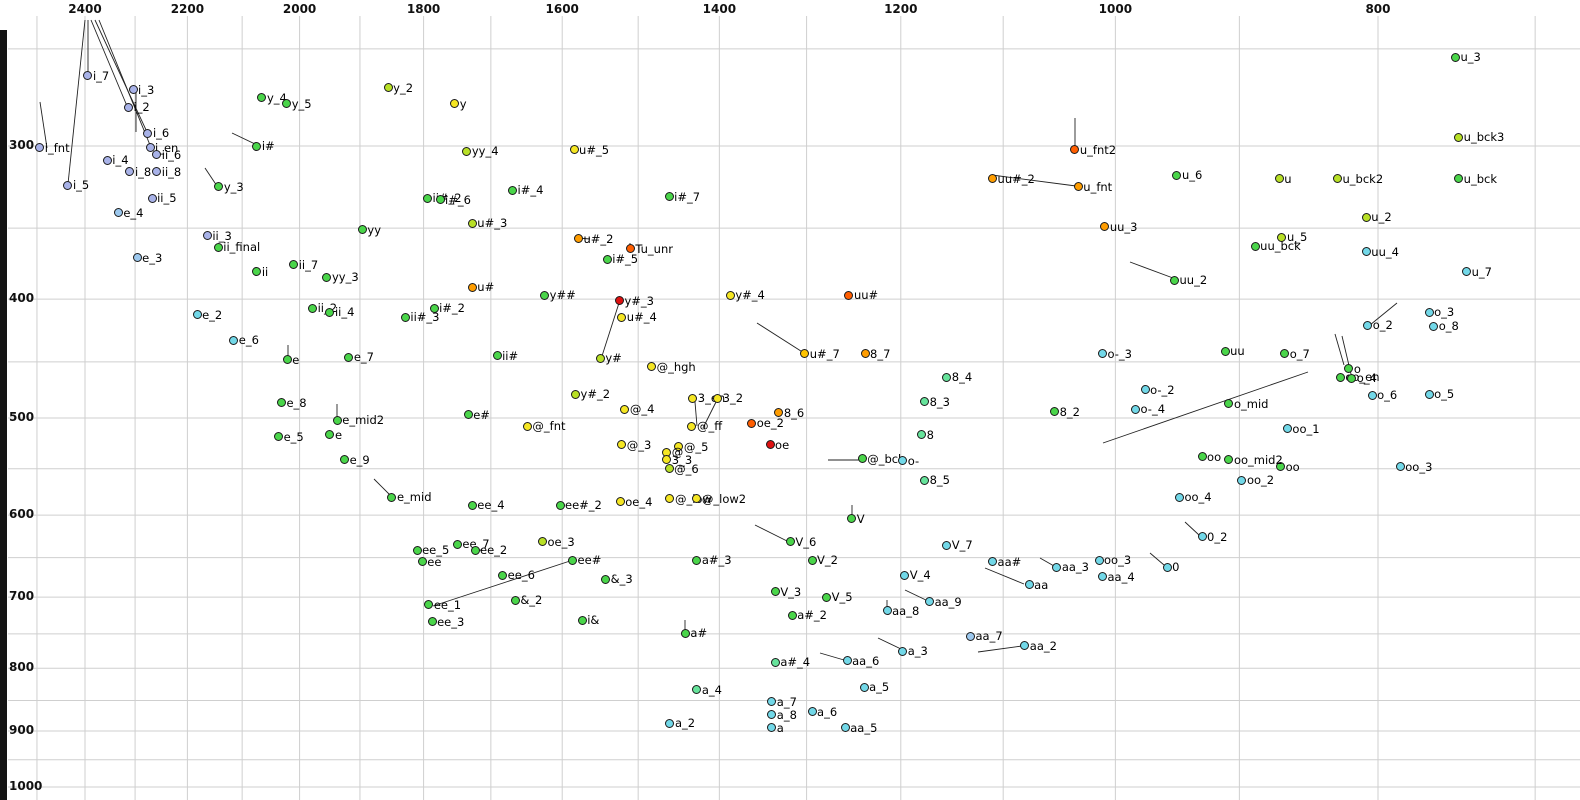 The image size is (1580, 800). What do you see at coordinates (1237, 351) in the screenshot?
I see `point-label-uu: uu` at bounding box center [1237, 351].